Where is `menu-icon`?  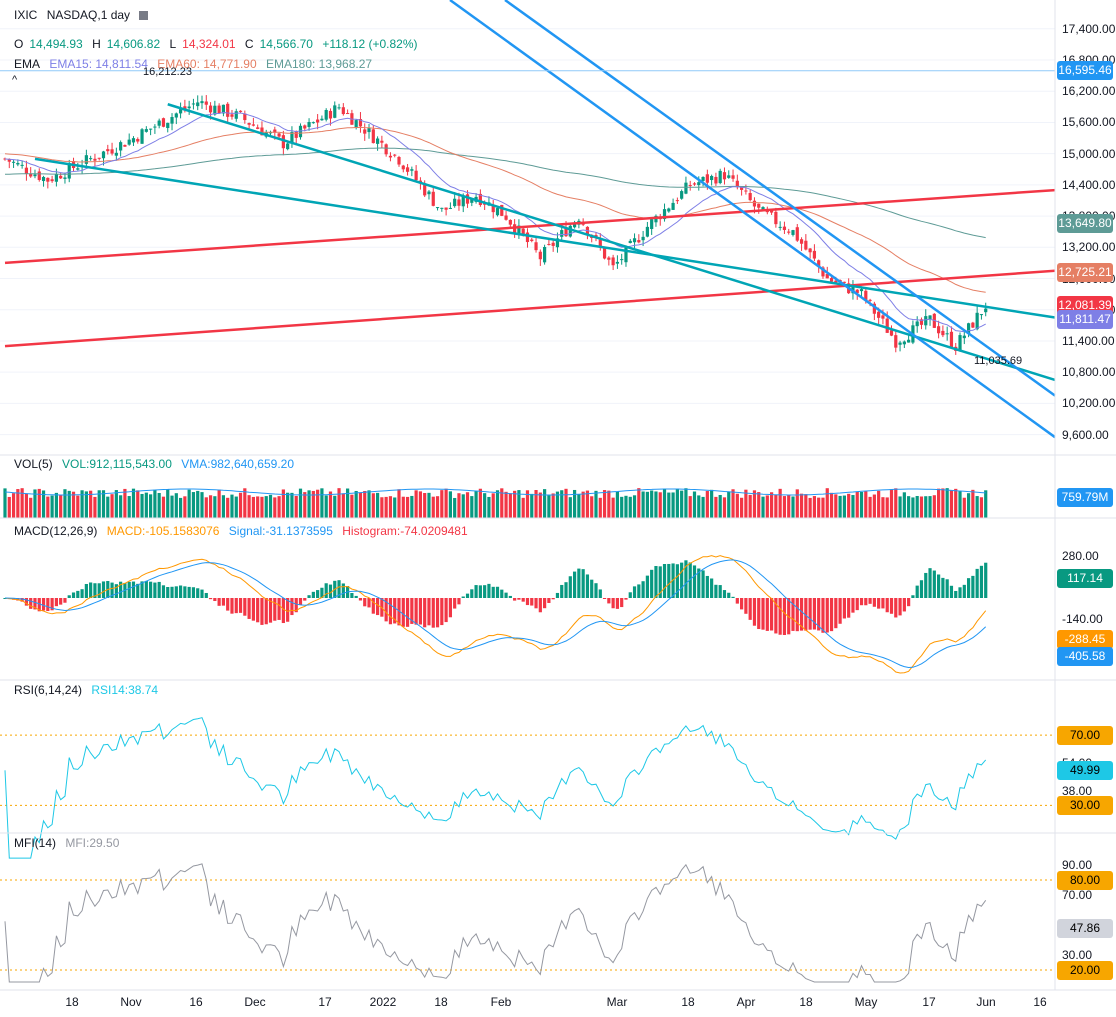 menu-icon is located at coordinates (144, 15).